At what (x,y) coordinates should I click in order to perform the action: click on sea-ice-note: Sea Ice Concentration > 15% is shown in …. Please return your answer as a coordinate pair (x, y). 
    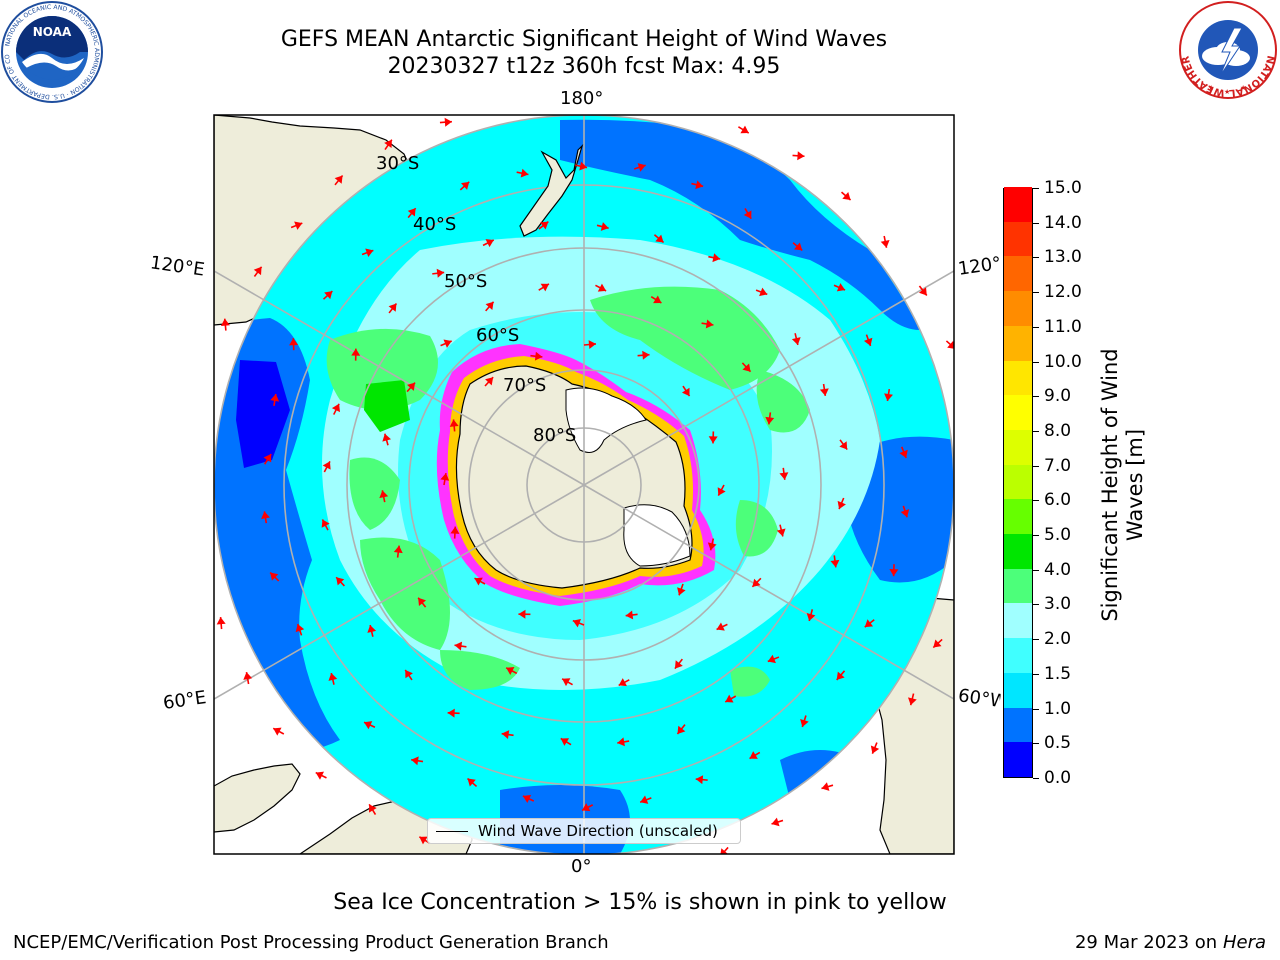
    Looking at the image, I should click on (640, 902).